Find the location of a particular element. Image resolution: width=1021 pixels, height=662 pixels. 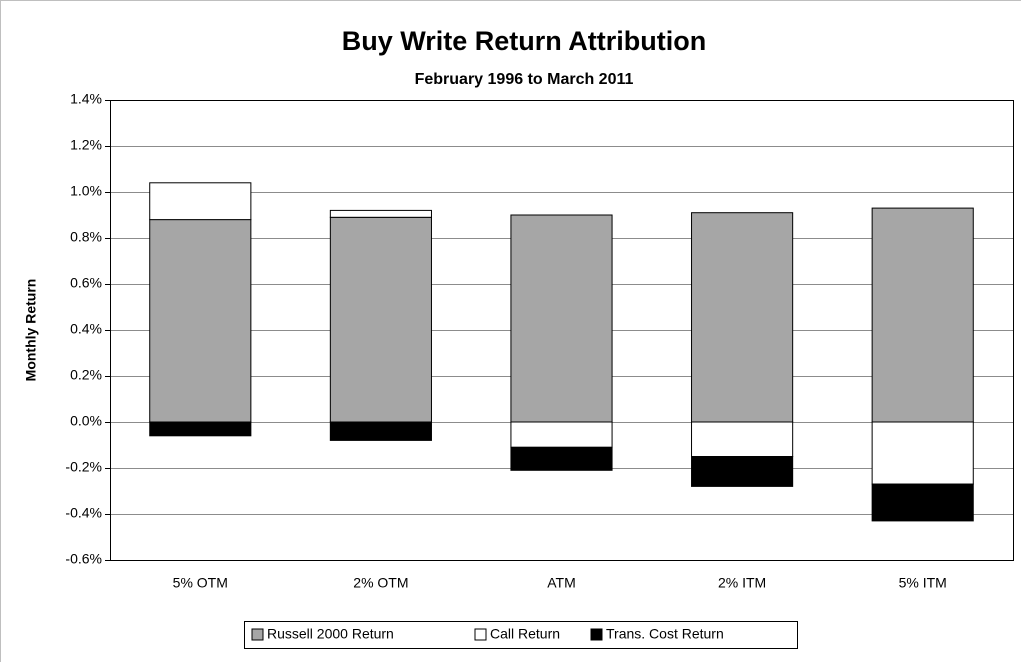

y-tick-label: 0.2% is located at coordinates (86, 375).